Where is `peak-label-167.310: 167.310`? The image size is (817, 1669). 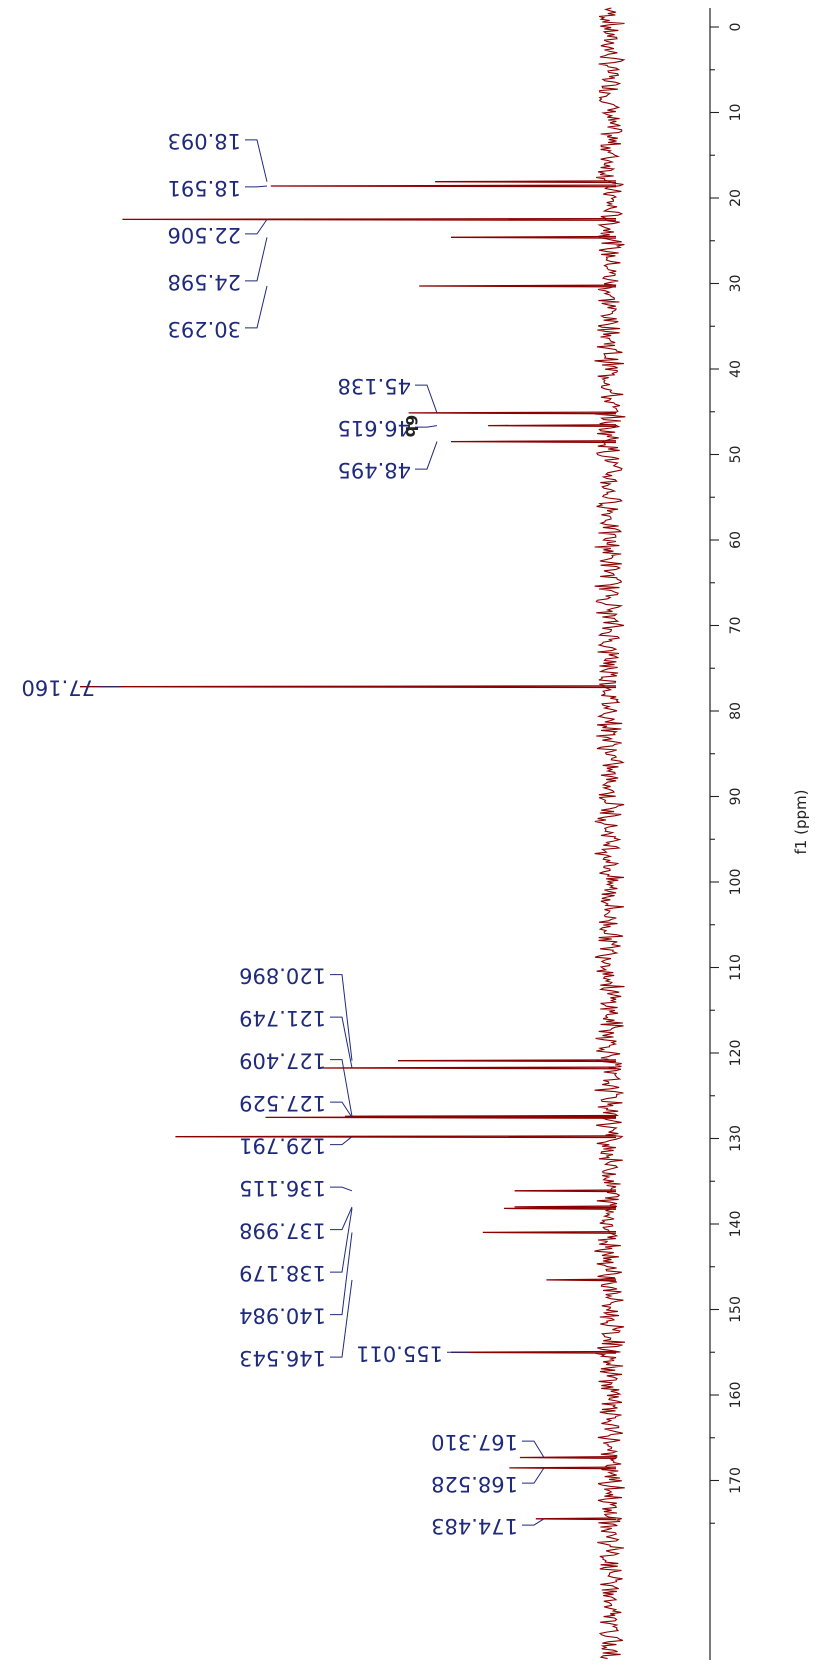
peak-label-167.310: 167.310 is located at coordinates (474, 1442).